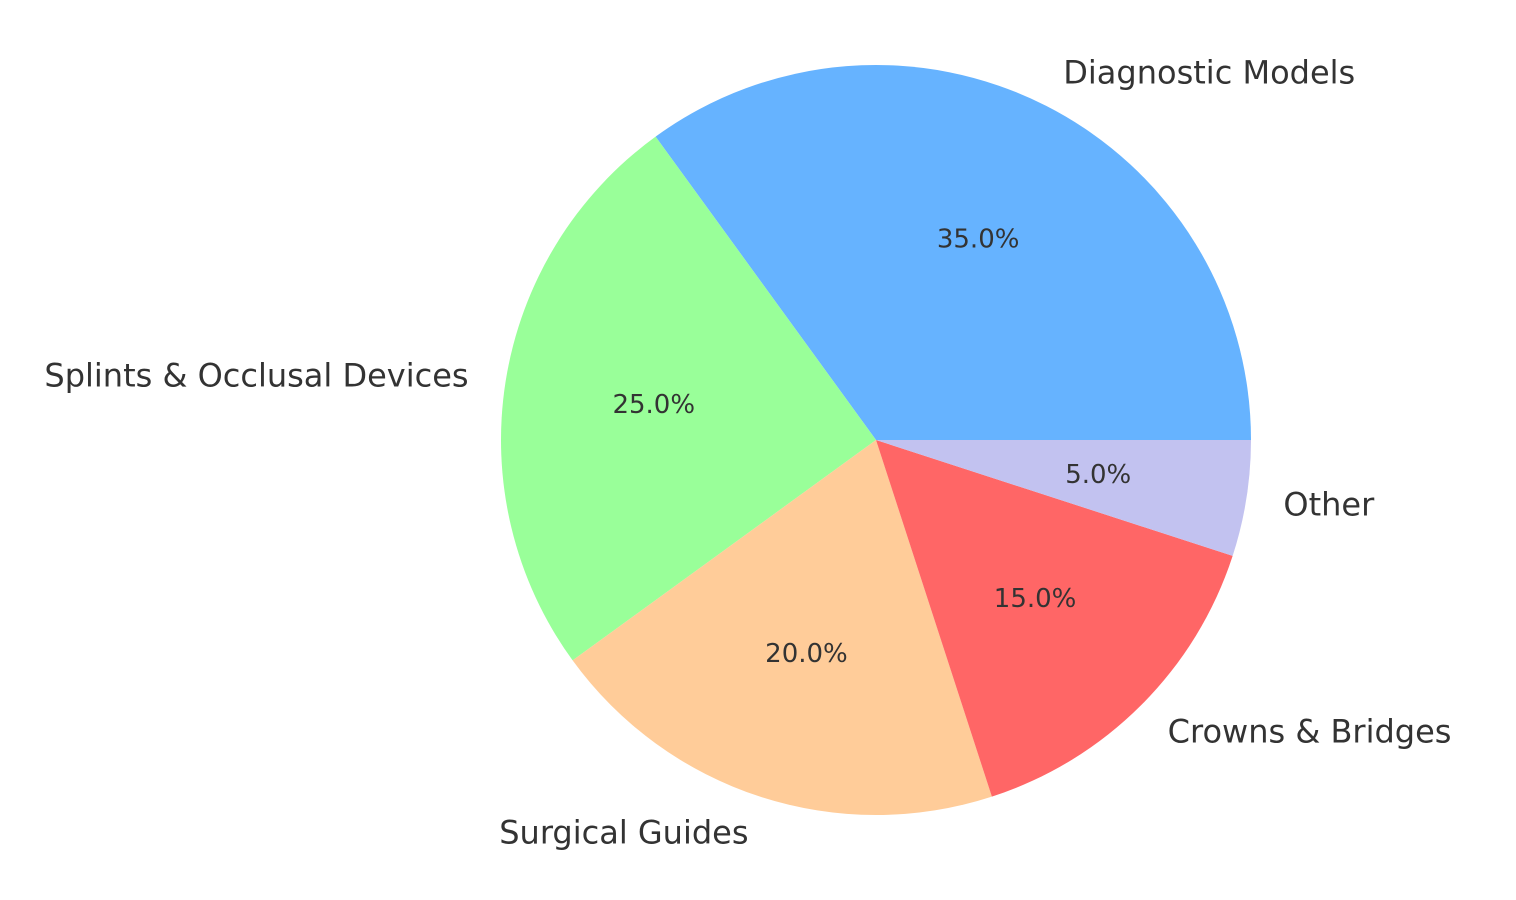 This screenshot has height=900, width=1516. I want to click on pie-slice-crowns-and-bridges, so click(1054, 618).